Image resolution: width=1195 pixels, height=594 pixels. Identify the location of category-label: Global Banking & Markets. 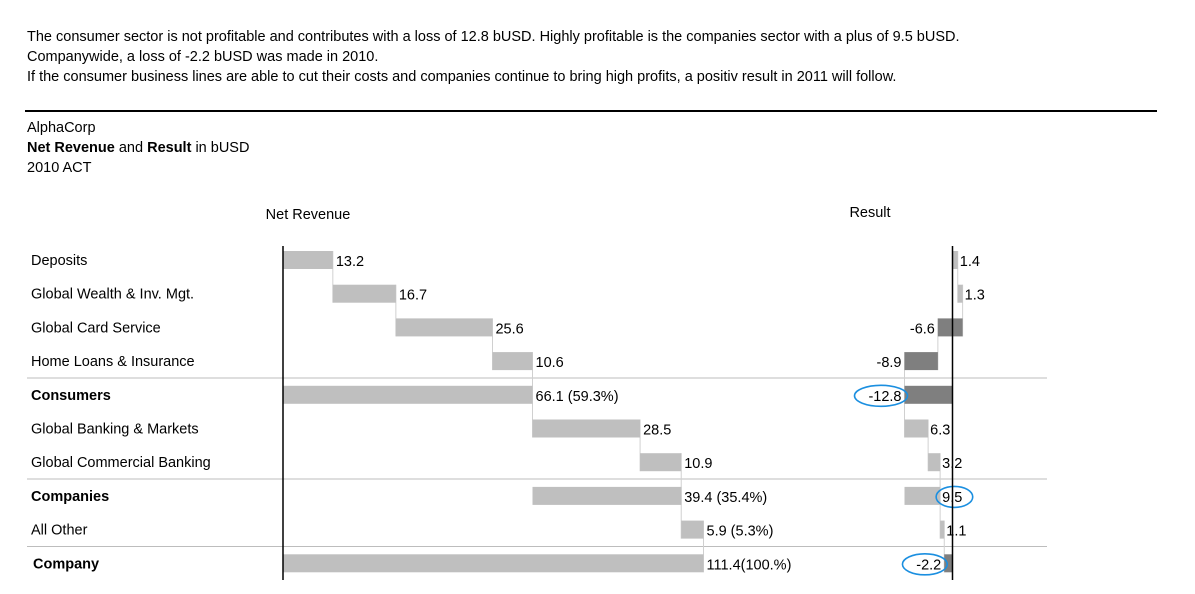
(115, 430).